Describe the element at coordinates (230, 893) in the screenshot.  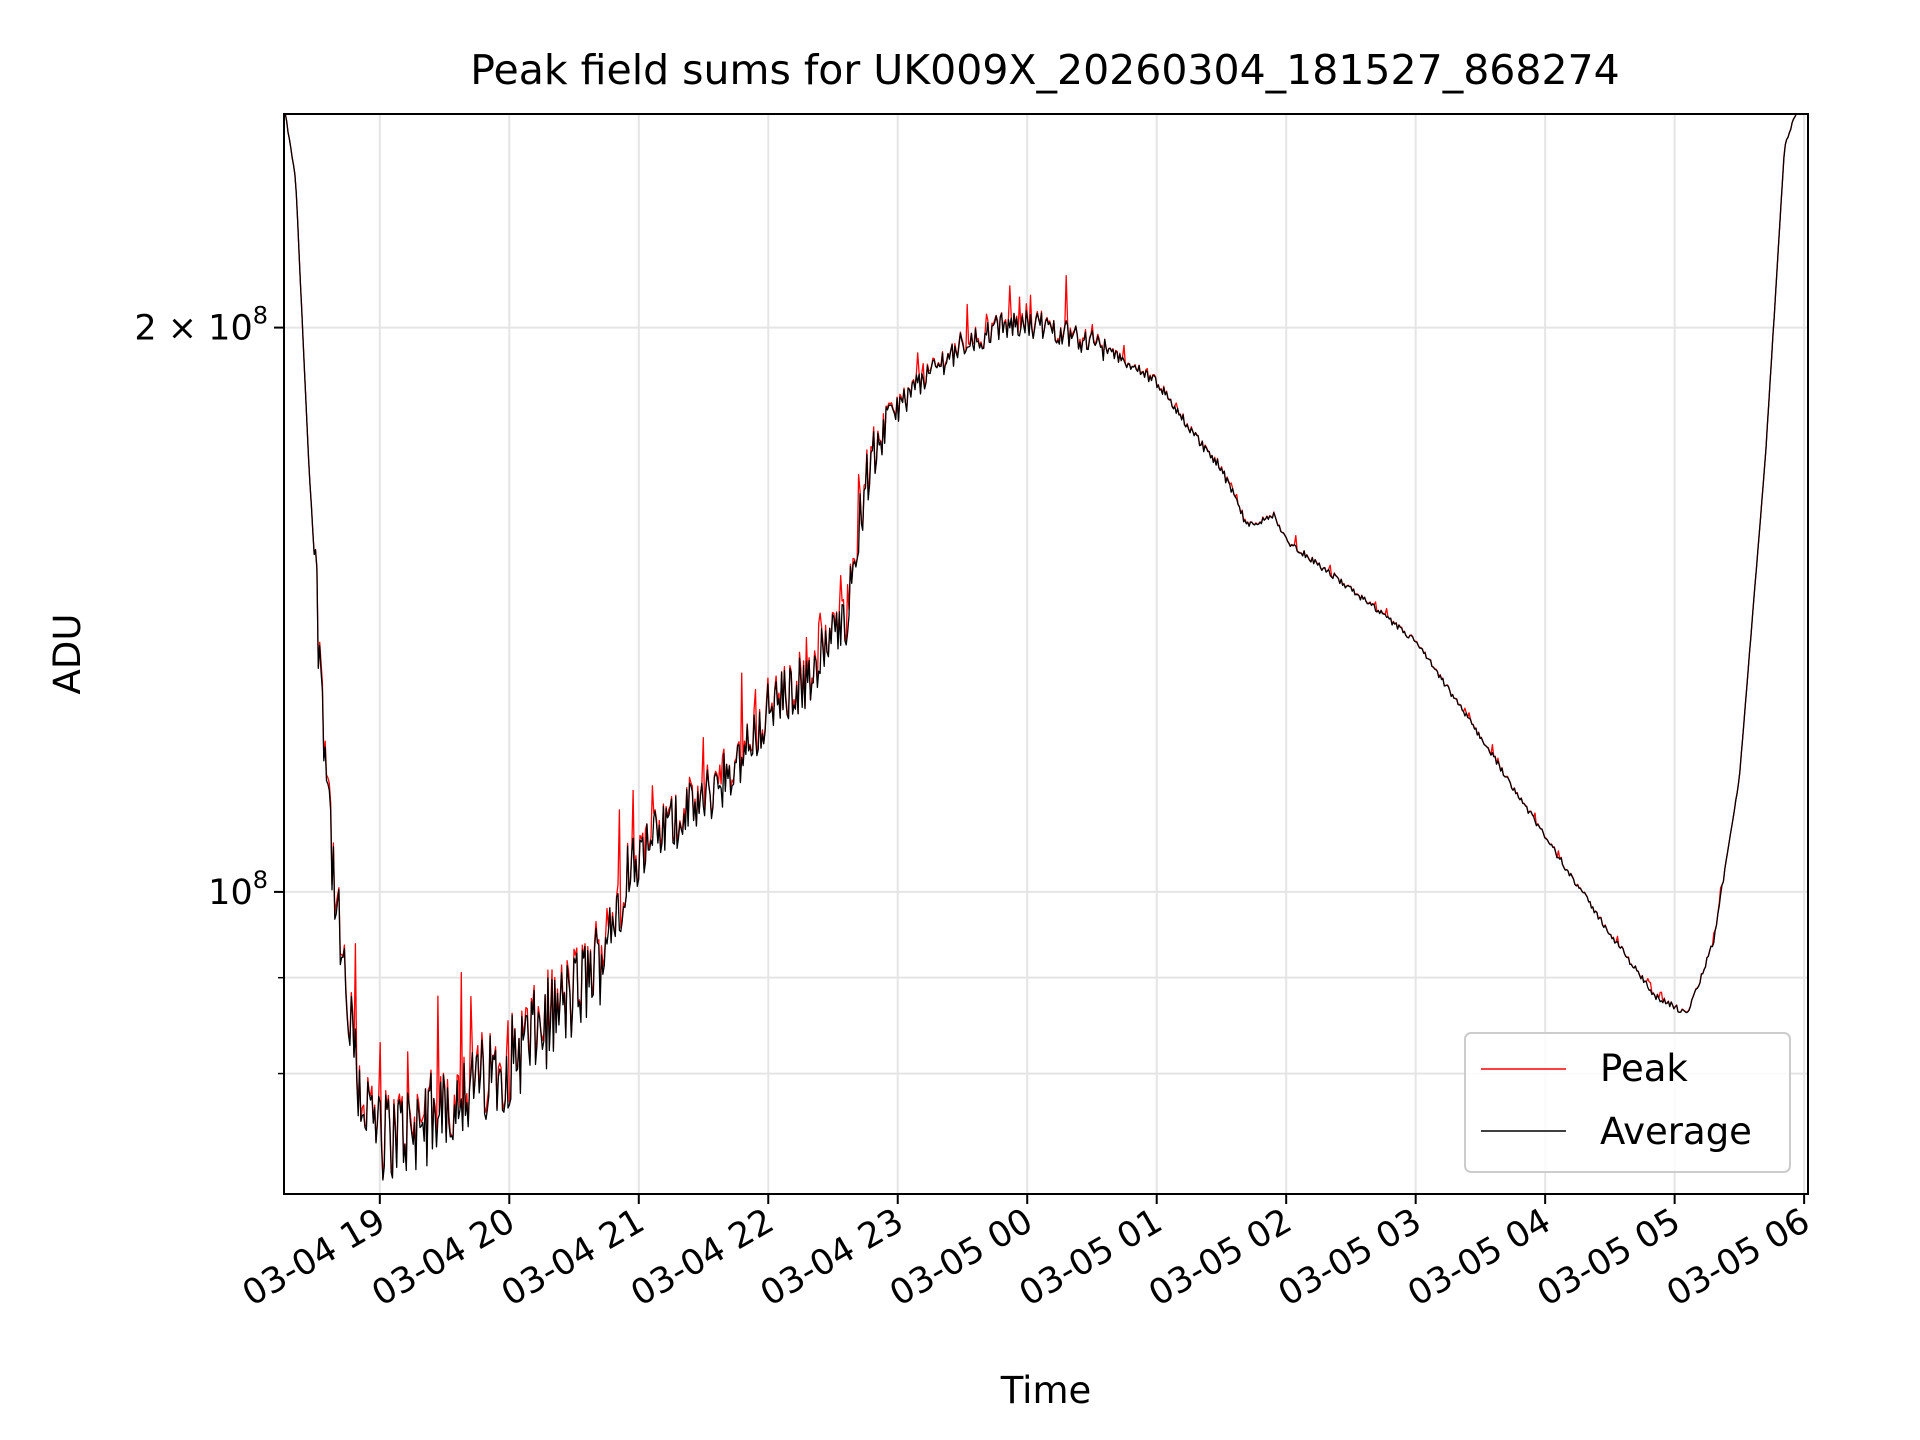
I see `y-tick-label-base: 10` at that location.